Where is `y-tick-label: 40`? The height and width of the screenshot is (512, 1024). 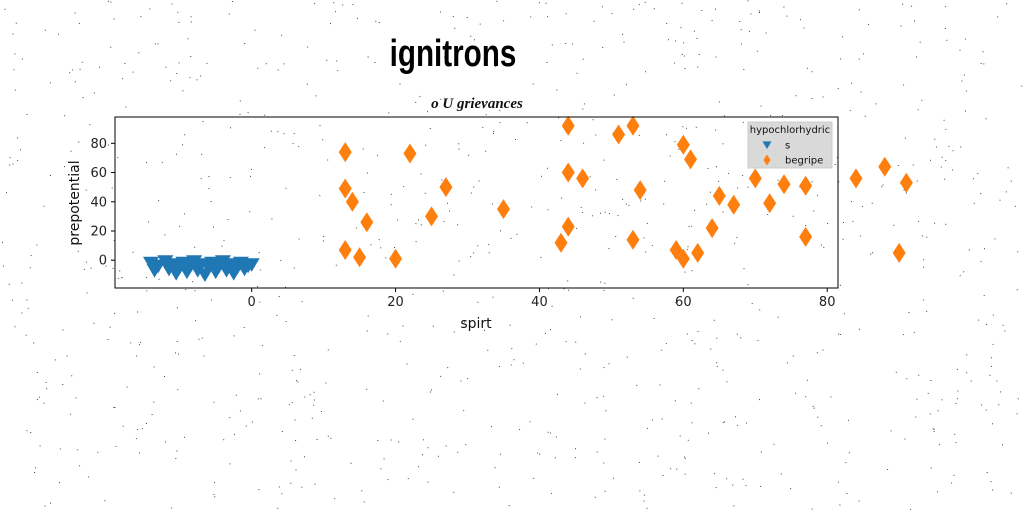
y-tick-label: 40 is located at coordinates (98, 202).